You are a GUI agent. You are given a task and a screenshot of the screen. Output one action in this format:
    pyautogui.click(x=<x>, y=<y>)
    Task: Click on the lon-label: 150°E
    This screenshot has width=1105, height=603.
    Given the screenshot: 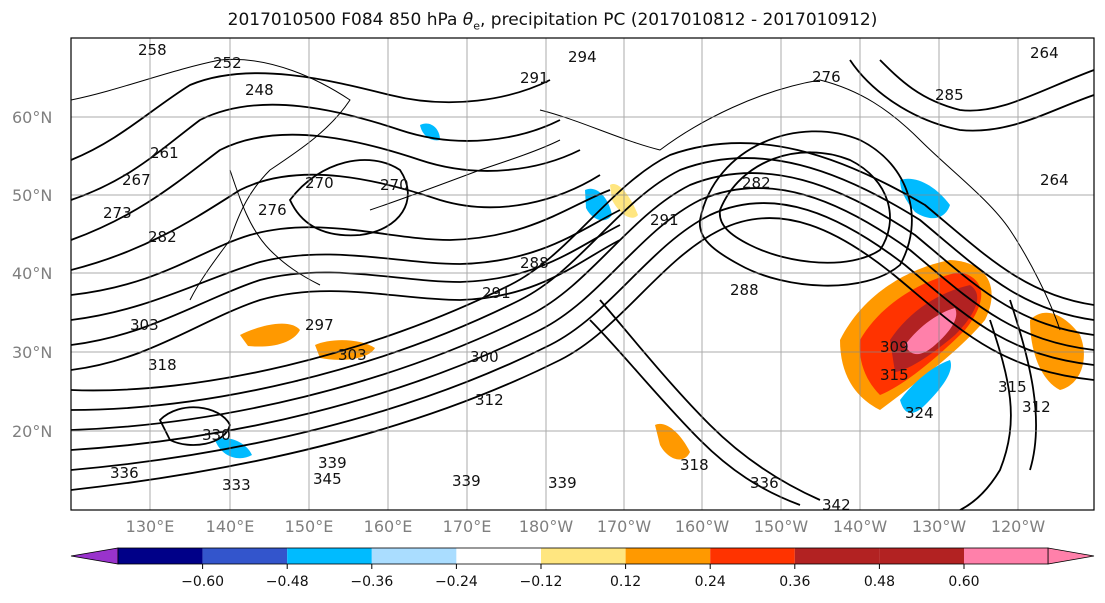 What is the action you would take?
    pyautogui.click(x=309, y=526)
    